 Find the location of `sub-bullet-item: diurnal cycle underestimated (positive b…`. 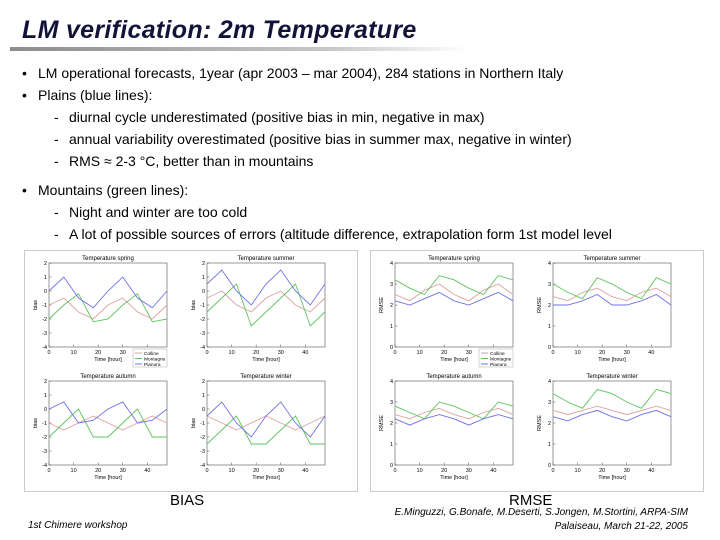

sub-bullet-item: diurnal cycle underestimated (positive b… is located at coordinates (367, 117).